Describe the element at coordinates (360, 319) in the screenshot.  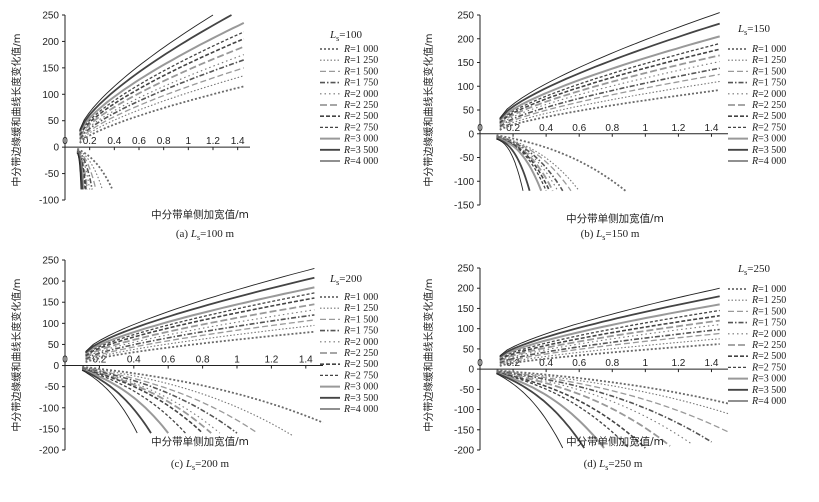
I see `legend-label: R=1 500` at that location.